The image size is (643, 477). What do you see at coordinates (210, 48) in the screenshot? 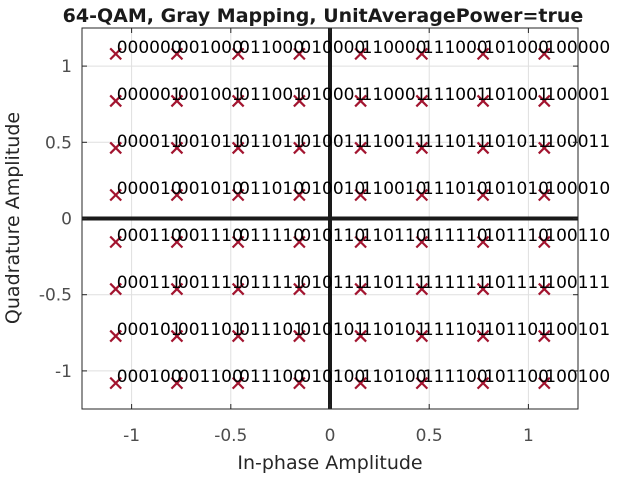
I see `data-point-label: 001000` at bounding box center [210, 48].